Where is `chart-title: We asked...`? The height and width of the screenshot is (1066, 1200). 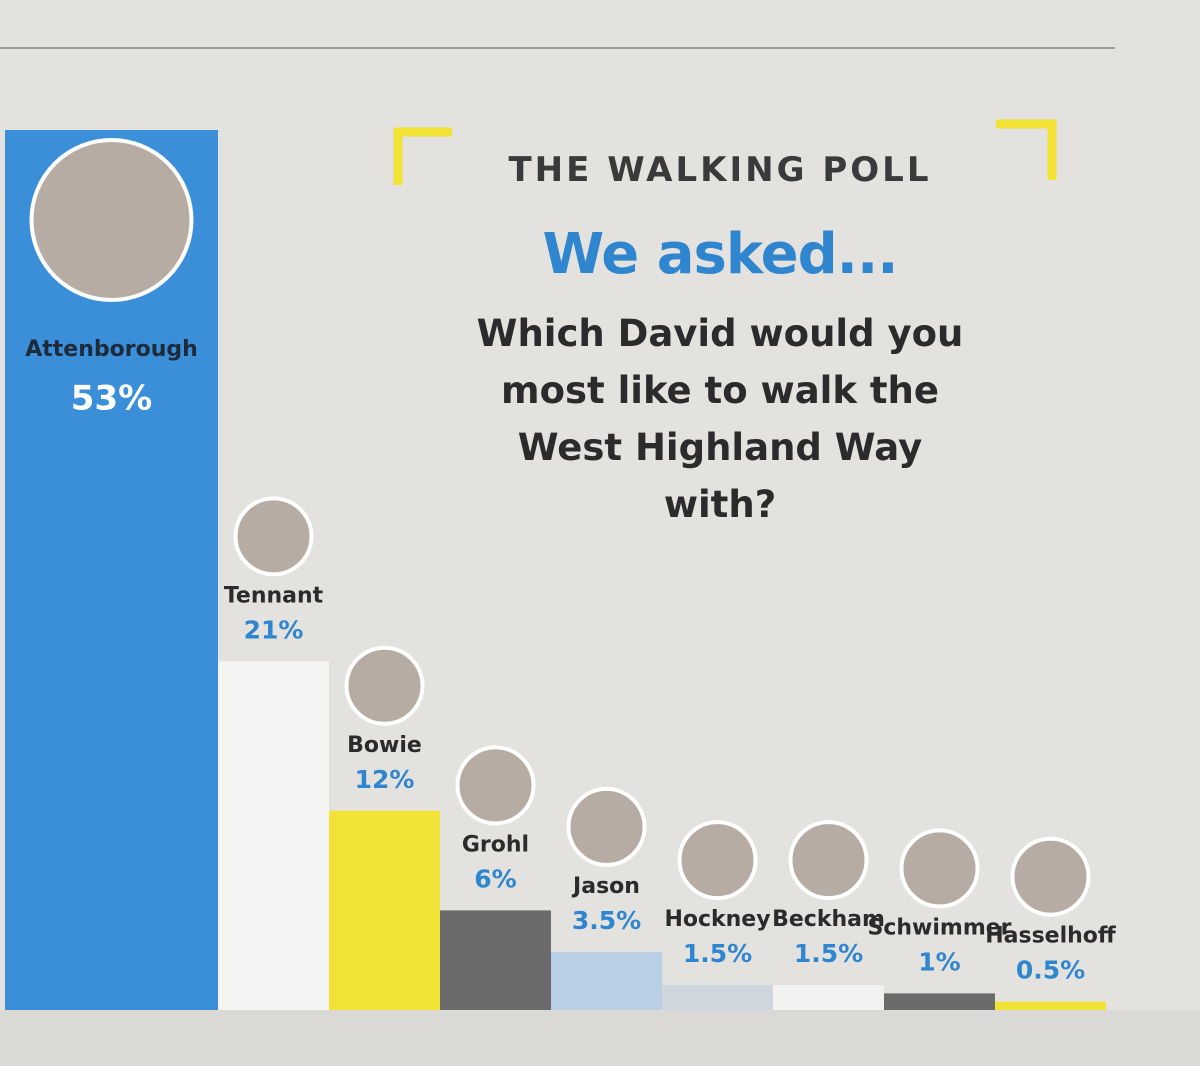 chart-title: We asked... is located at coordinates (720, 254).